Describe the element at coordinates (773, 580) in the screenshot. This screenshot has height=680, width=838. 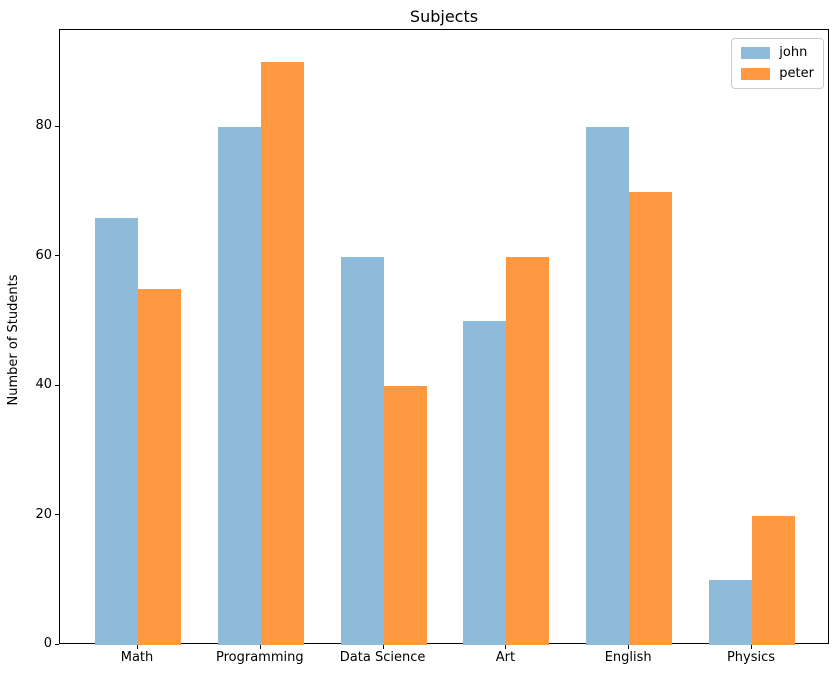
I see `bar-peter-physics` at that location.